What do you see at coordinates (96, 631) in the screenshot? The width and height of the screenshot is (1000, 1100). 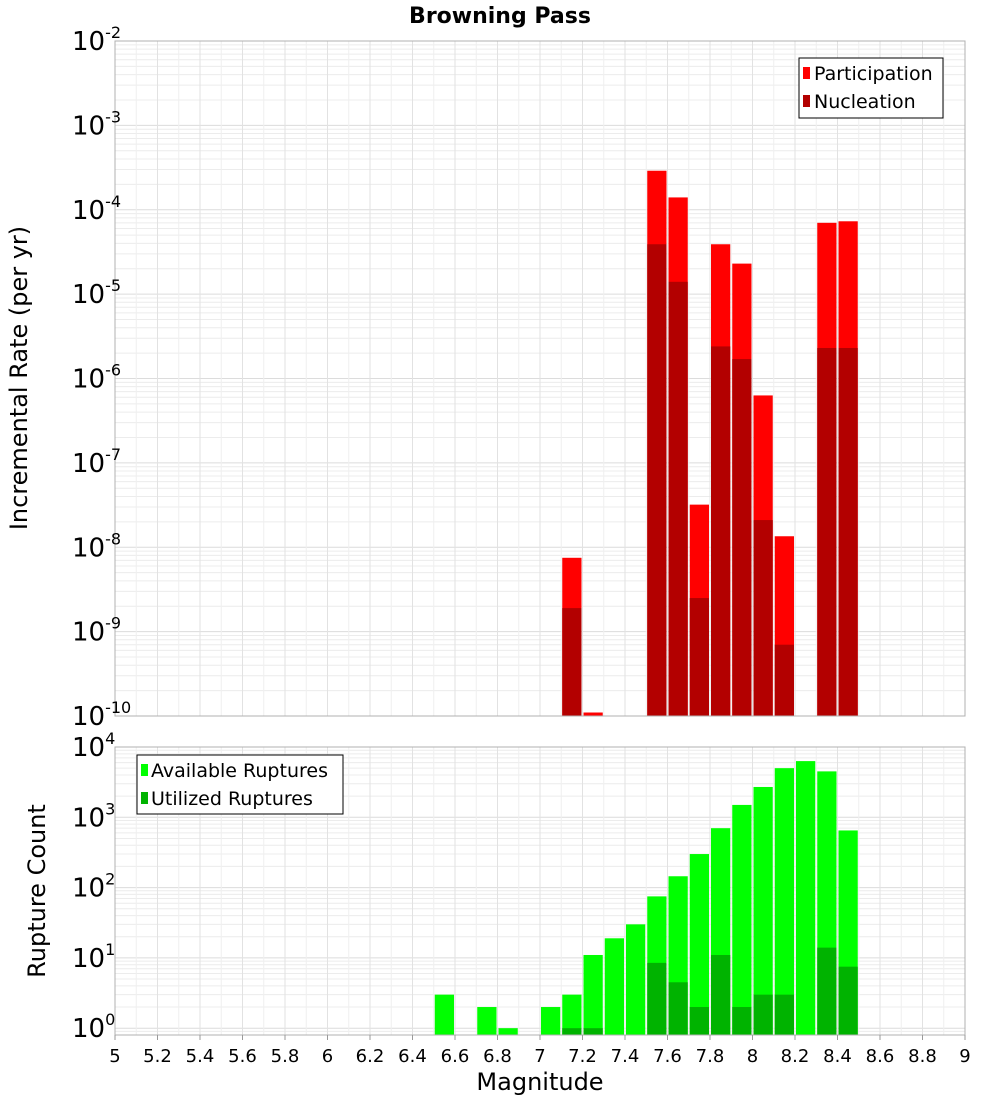 I see `top-y-tick-label: 10⁻⁹` at bounding box center [96, 631].